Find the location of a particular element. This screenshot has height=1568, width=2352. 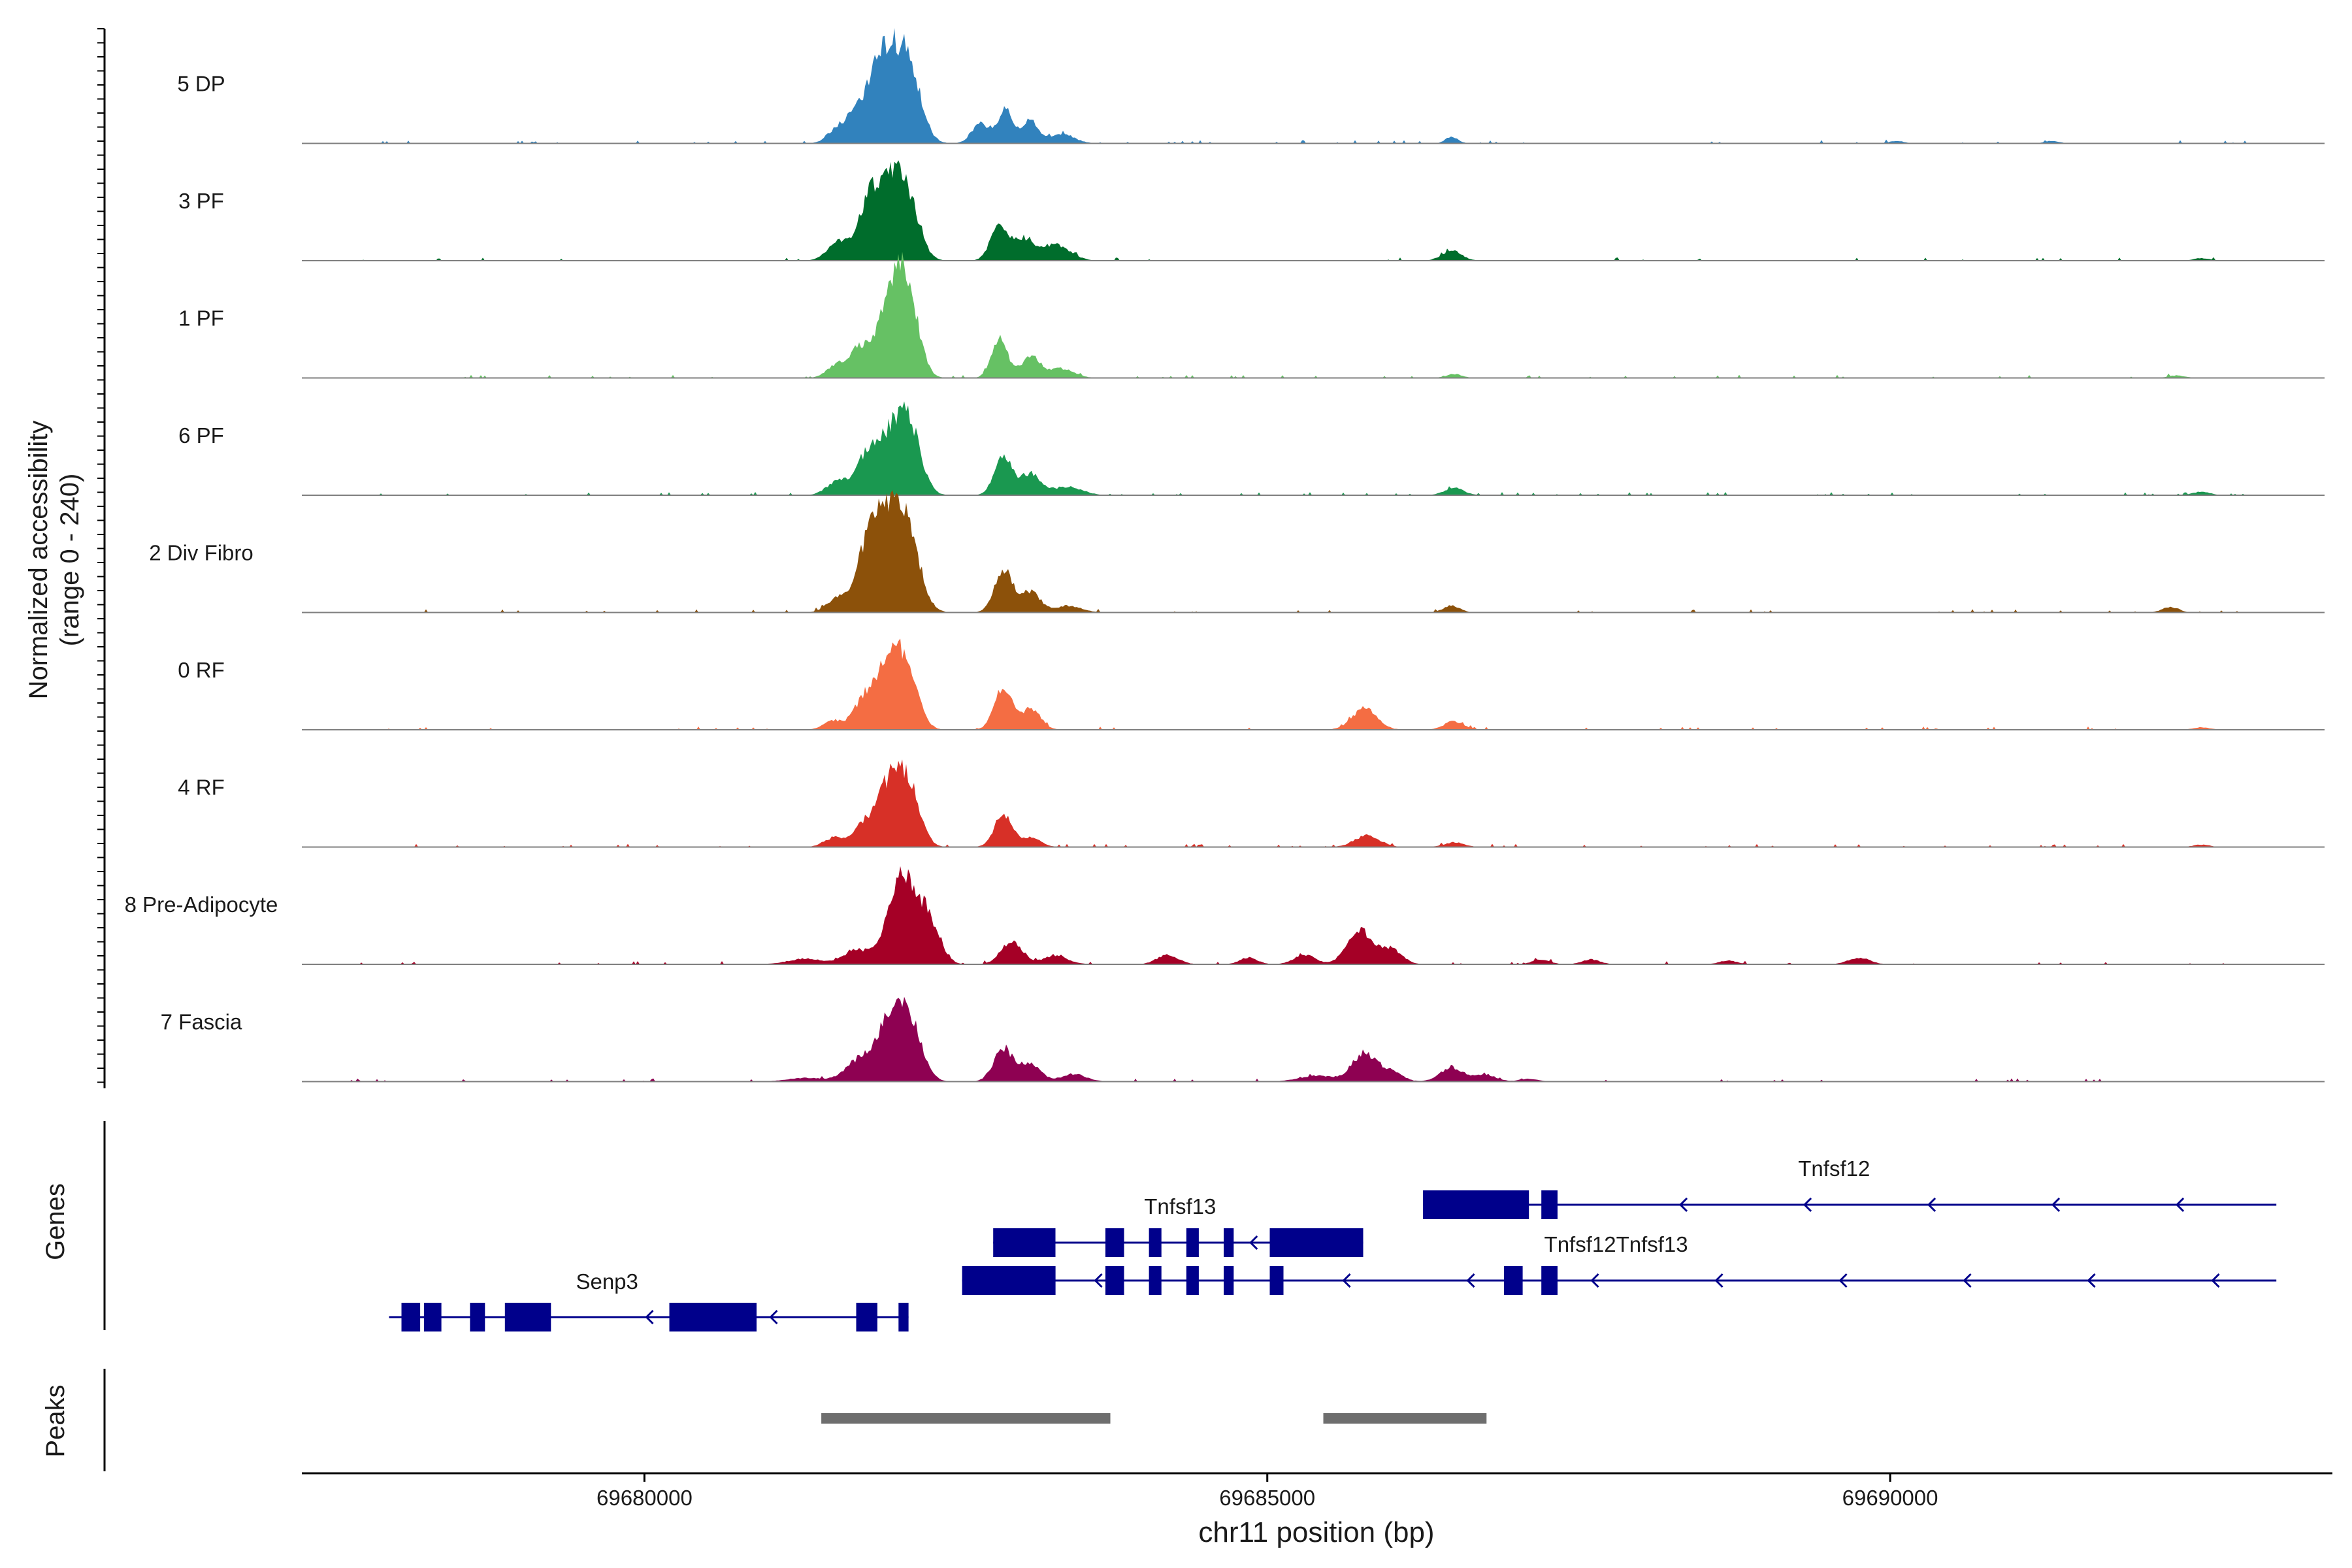

coverage-area-5-dp is located at coordinates (1283, 85).